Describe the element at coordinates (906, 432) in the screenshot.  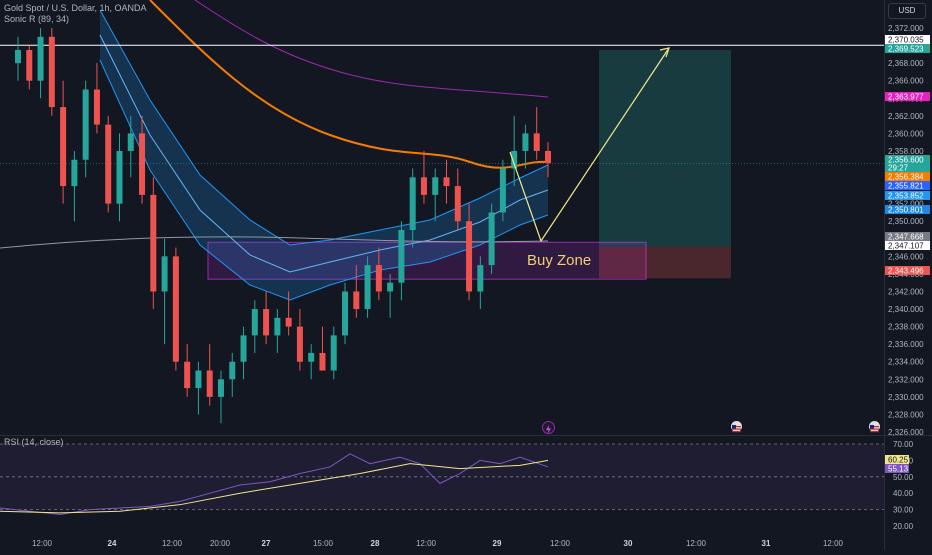
I see `price-tick-label: 2,326.000` at that location.